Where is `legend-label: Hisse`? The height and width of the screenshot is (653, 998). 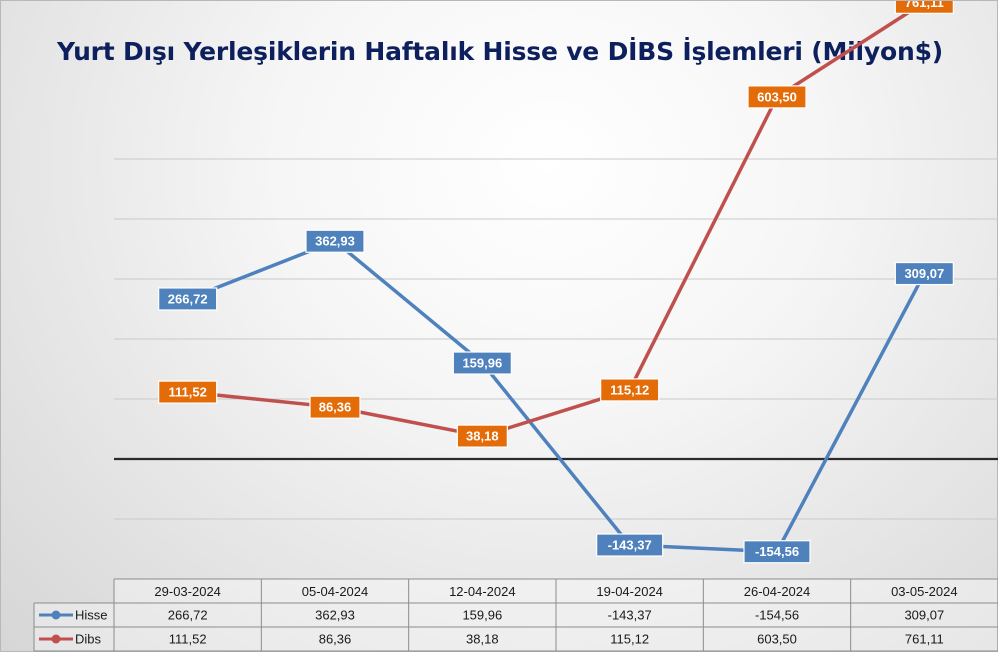
legend-label: Hisse is located at coordinates (91, 615).